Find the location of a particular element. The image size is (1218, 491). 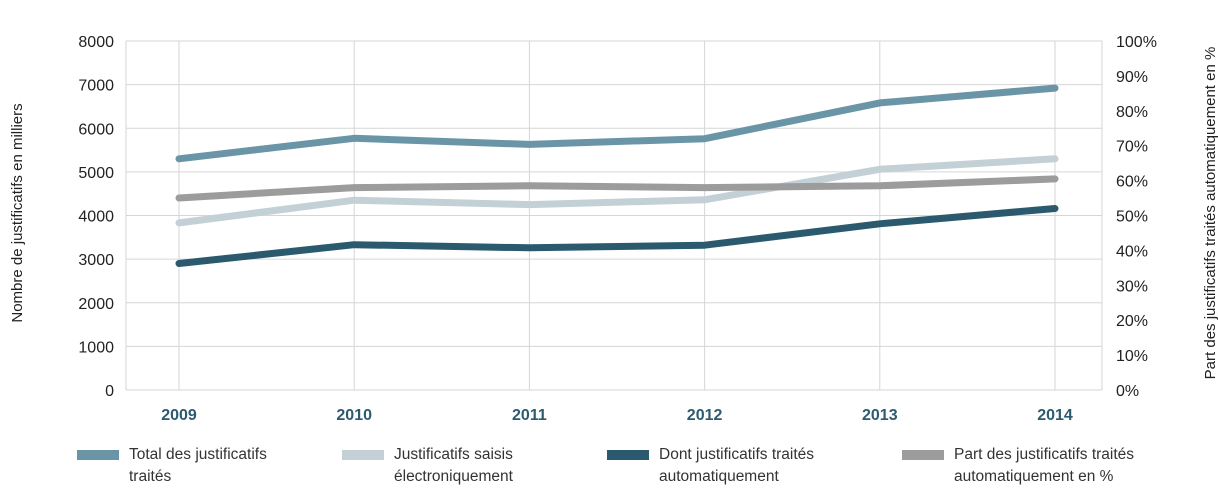

legend-item-total: Total des justificatifs traités is located at coordinates (190, 466).